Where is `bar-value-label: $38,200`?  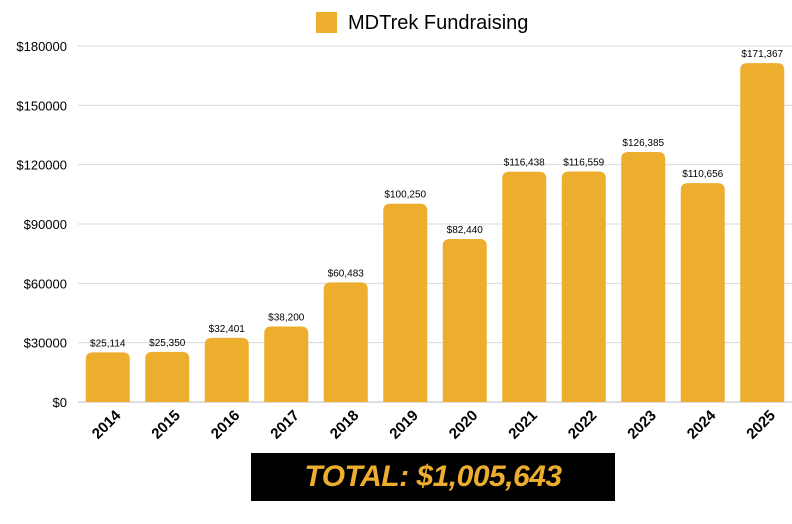 bar-value-label: $38,200 is located at coordinates (286, 317).